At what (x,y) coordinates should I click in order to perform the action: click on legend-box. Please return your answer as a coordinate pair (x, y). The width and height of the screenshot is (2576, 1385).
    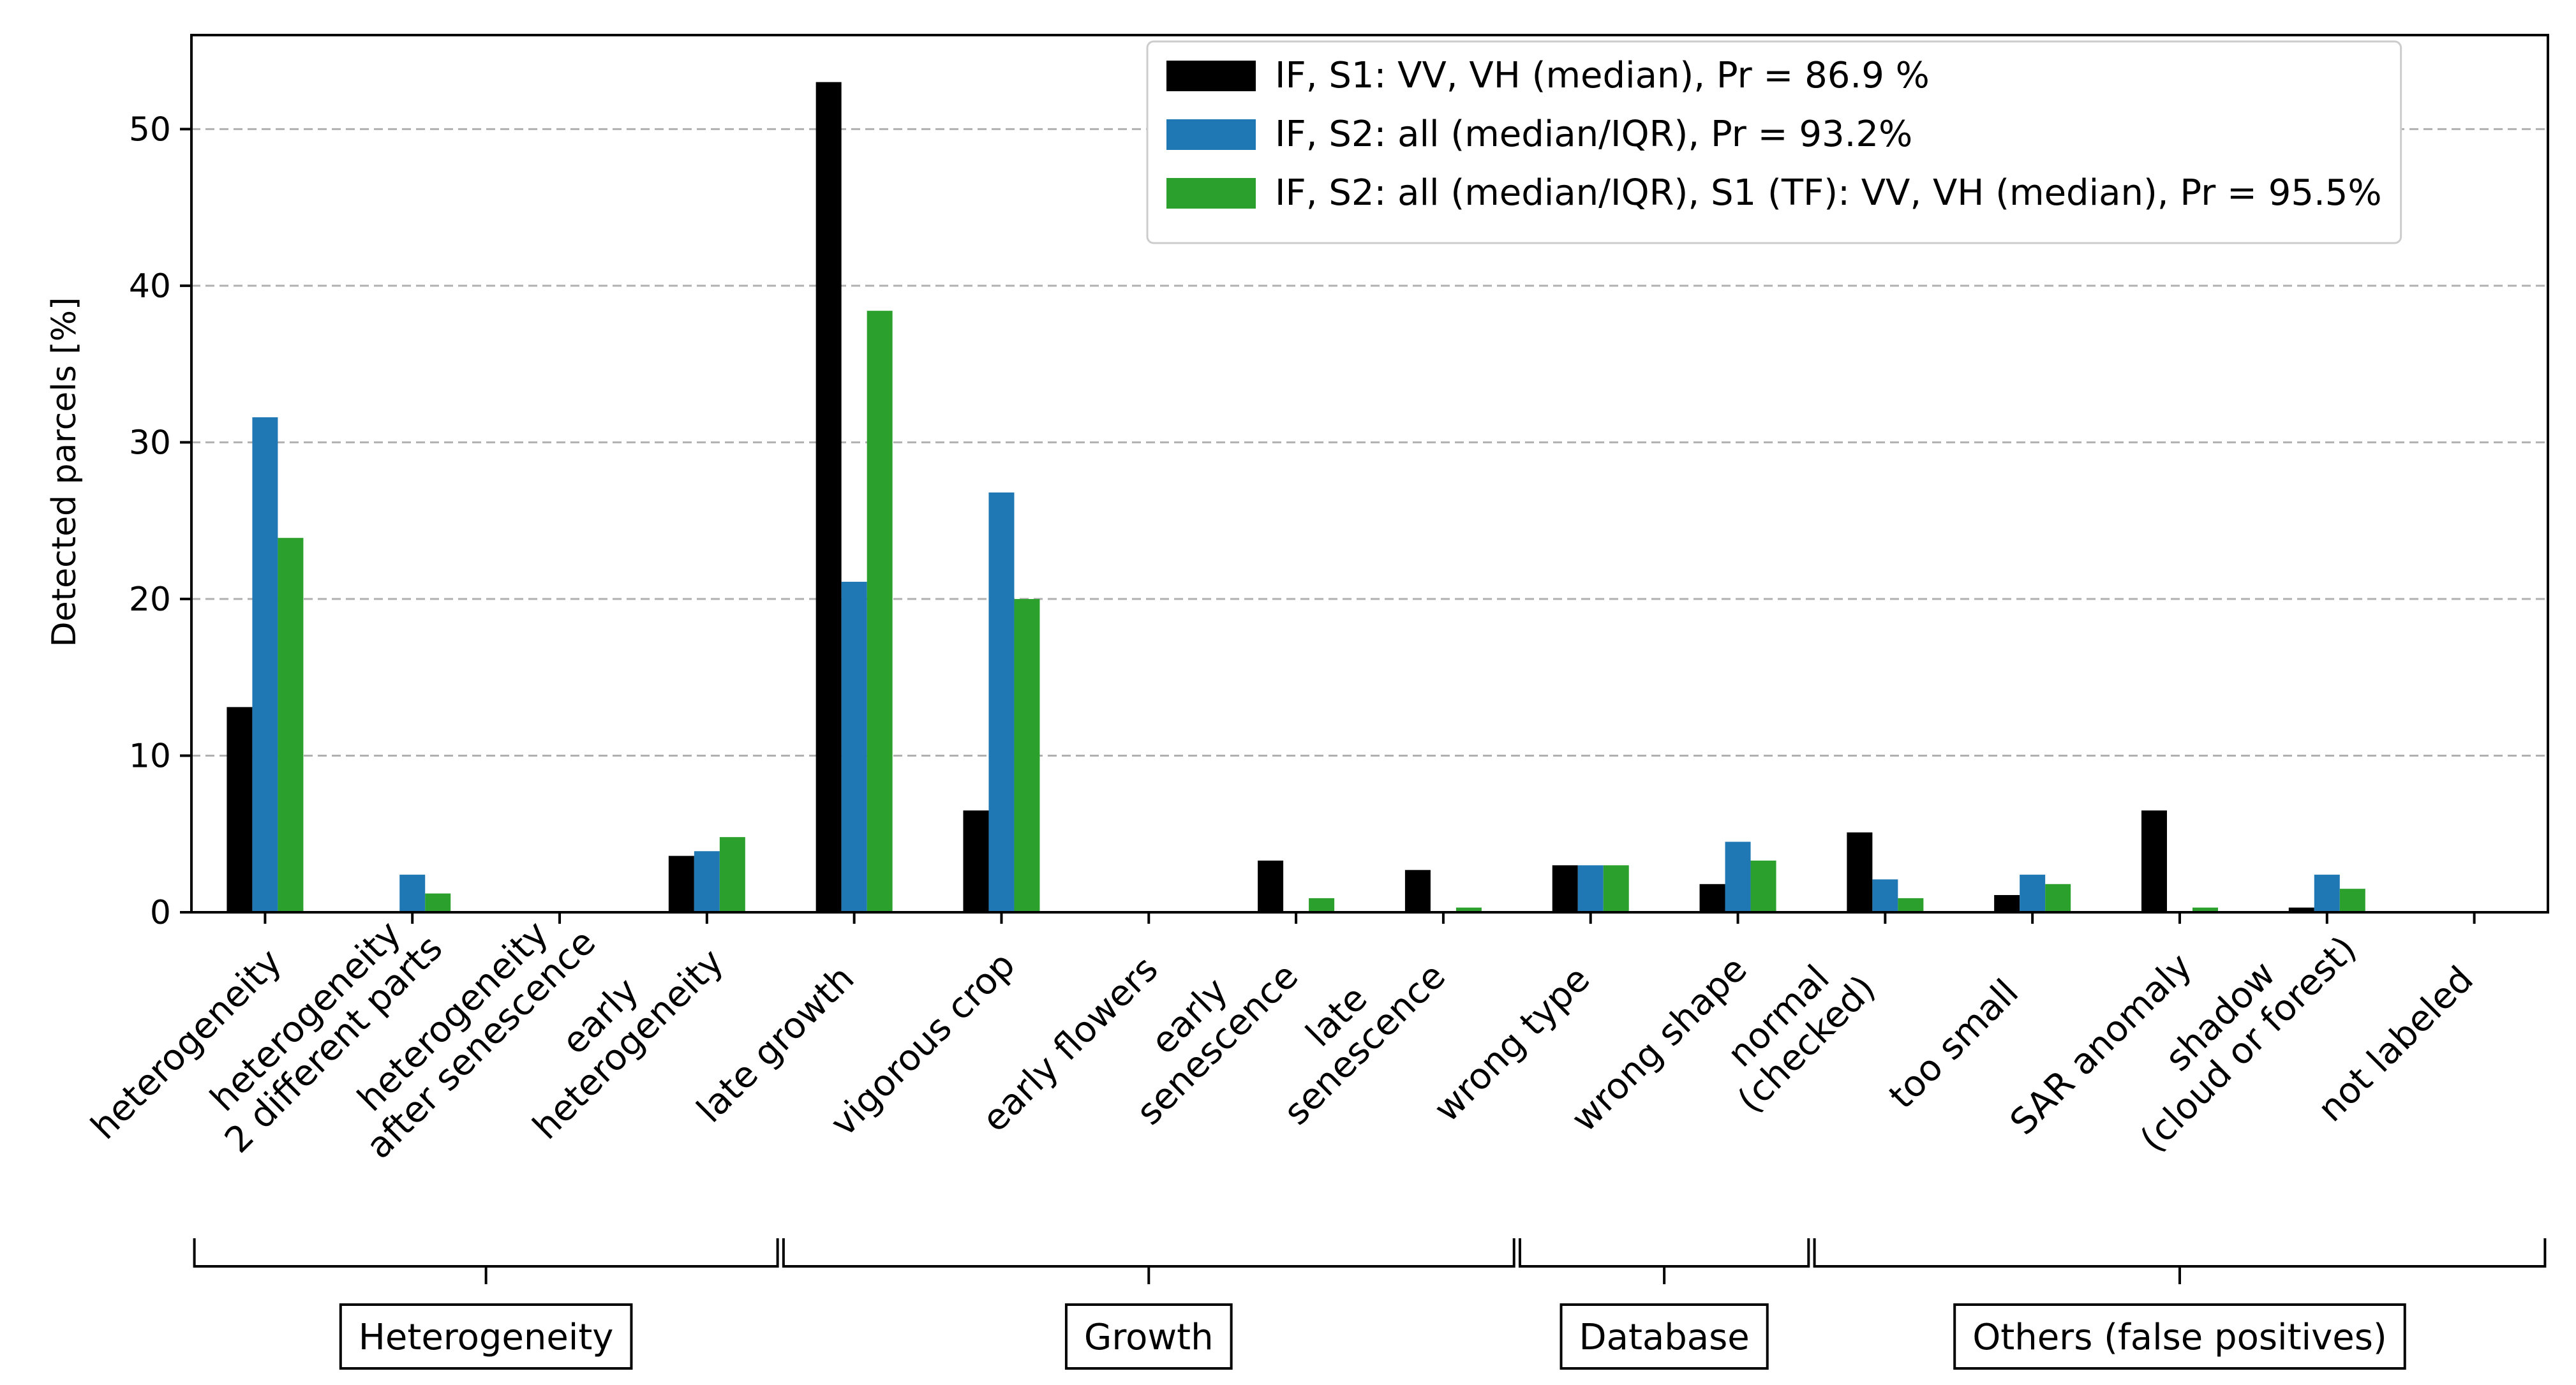
    Looking at the image, I should click on (1774, 142).